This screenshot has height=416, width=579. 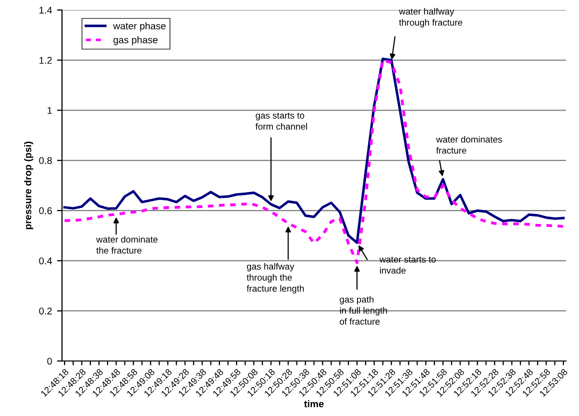 What do you see at coordinates (407, 265) in the screenshot?
I see `annotation: water starts to invade` at bounding box center [407, 265].